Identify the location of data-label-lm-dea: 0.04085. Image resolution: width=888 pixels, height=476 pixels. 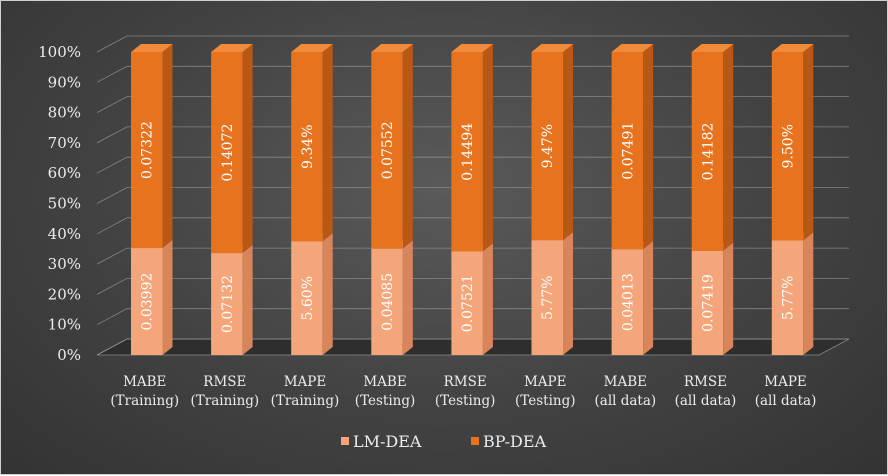
(388, 302).